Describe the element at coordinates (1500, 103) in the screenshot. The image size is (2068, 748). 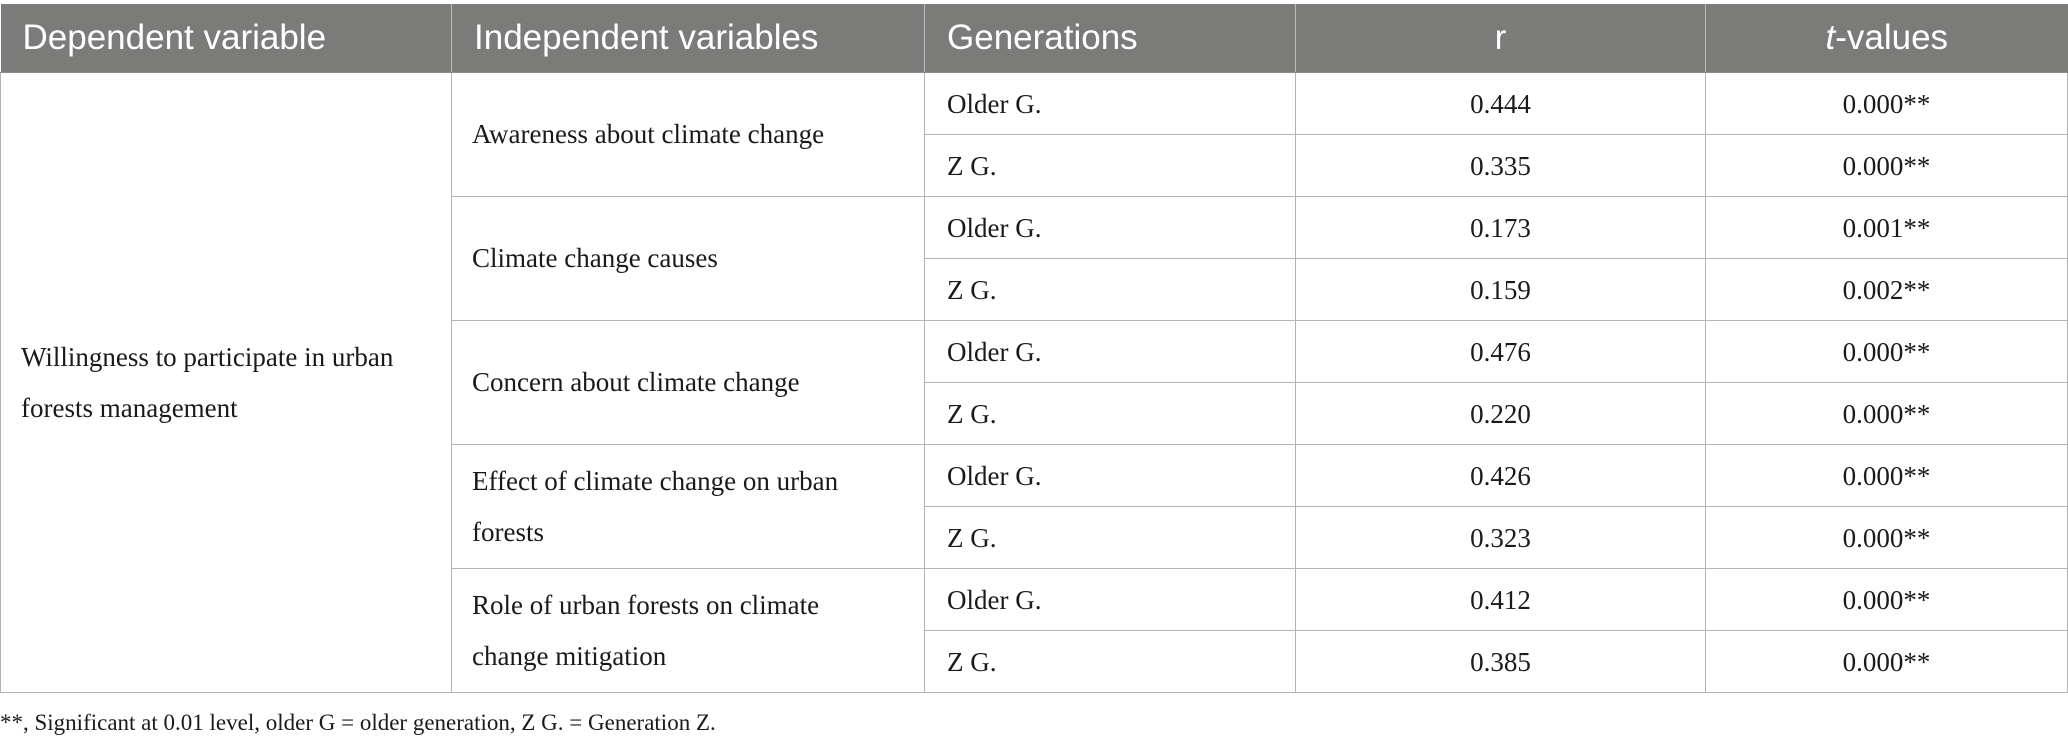
I see `r-value-cell: 0.444` at that location.